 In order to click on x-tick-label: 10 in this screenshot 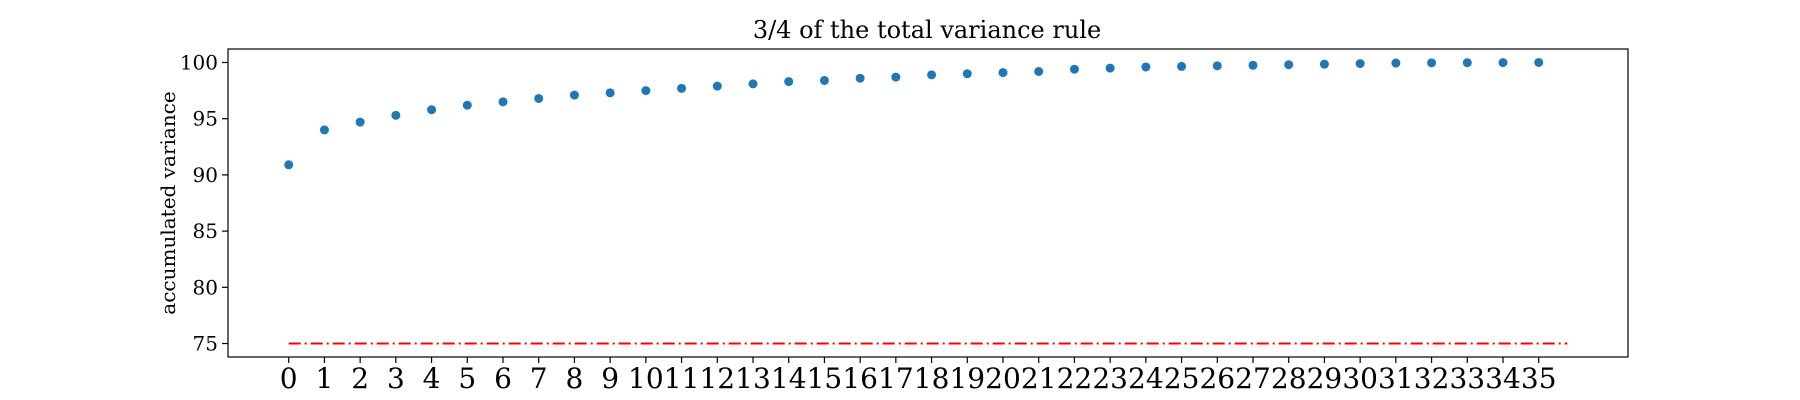, I will do `click(646, 378)`.